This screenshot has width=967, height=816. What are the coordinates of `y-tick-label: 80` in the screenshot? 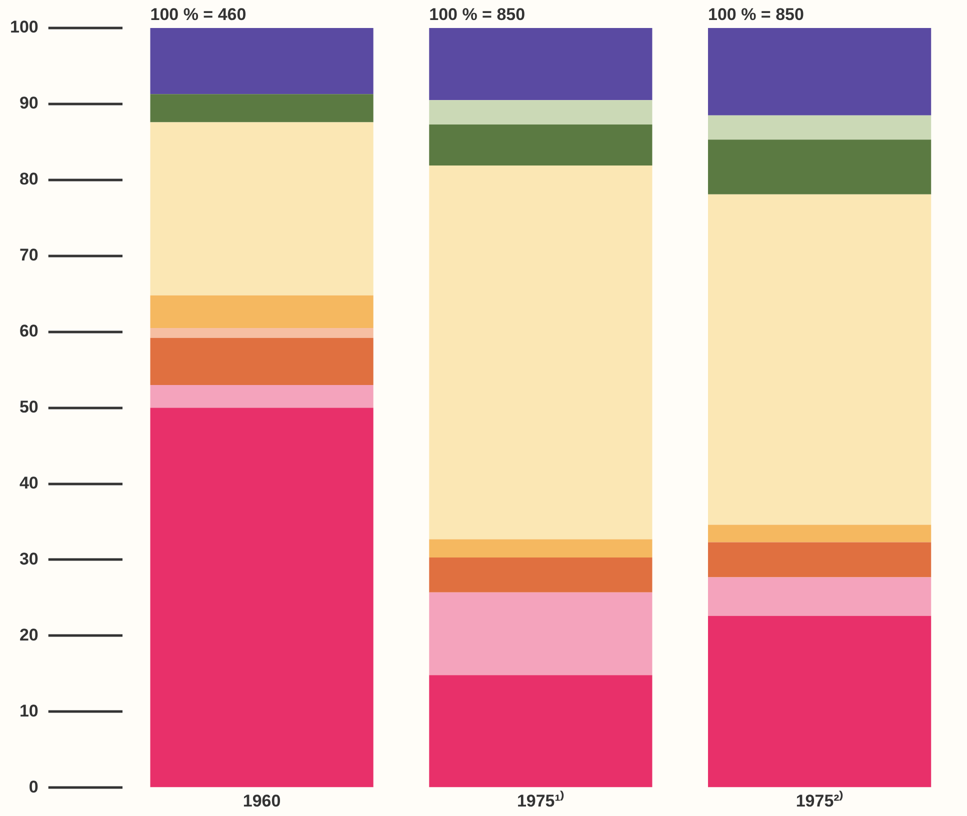 It's located at (28, 179).